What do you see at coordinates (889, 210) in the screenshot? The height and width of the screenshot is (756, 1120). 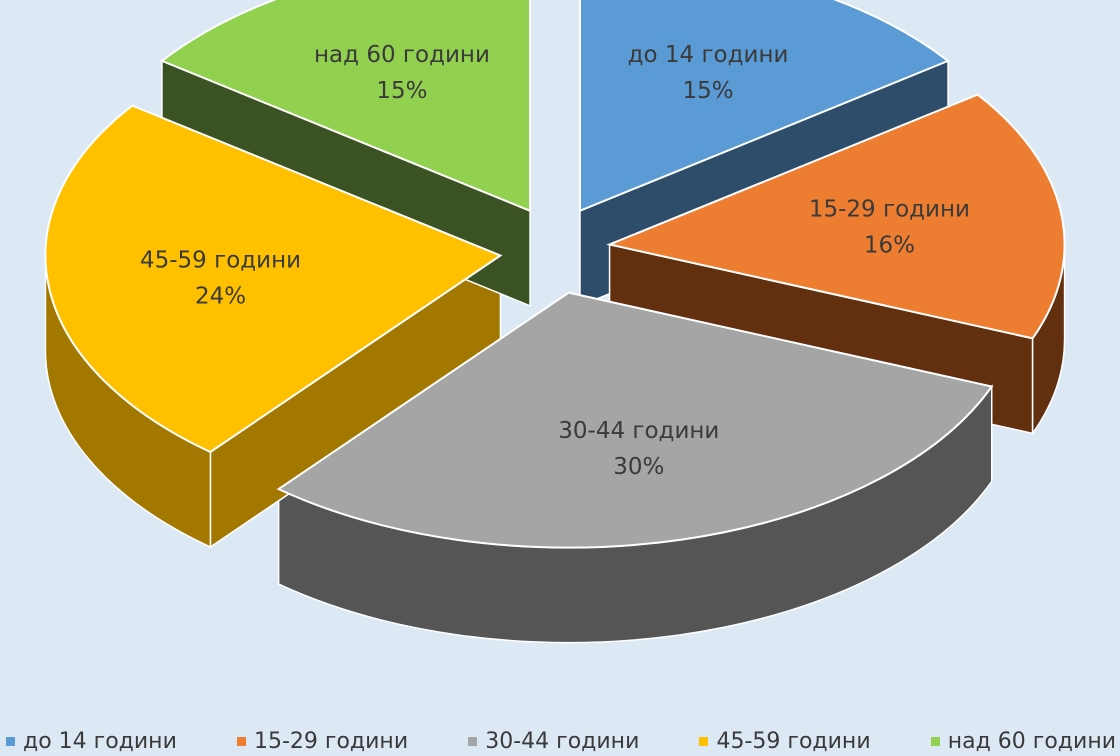 I see `data-label-category-1: 15-29 години` at bounding box center [889, 210].